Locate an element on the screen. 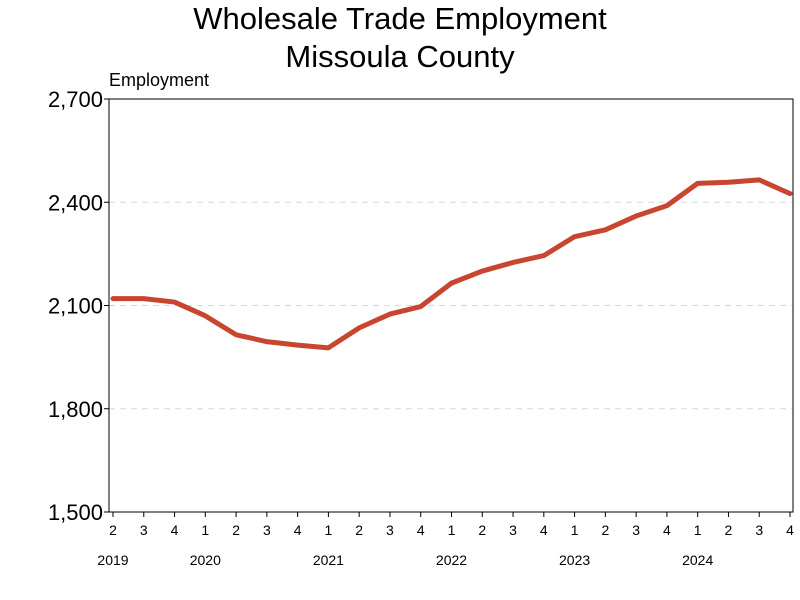 The image size is (800, 600). y-tick-label: 1,500 is located at coordinates (75, 512).